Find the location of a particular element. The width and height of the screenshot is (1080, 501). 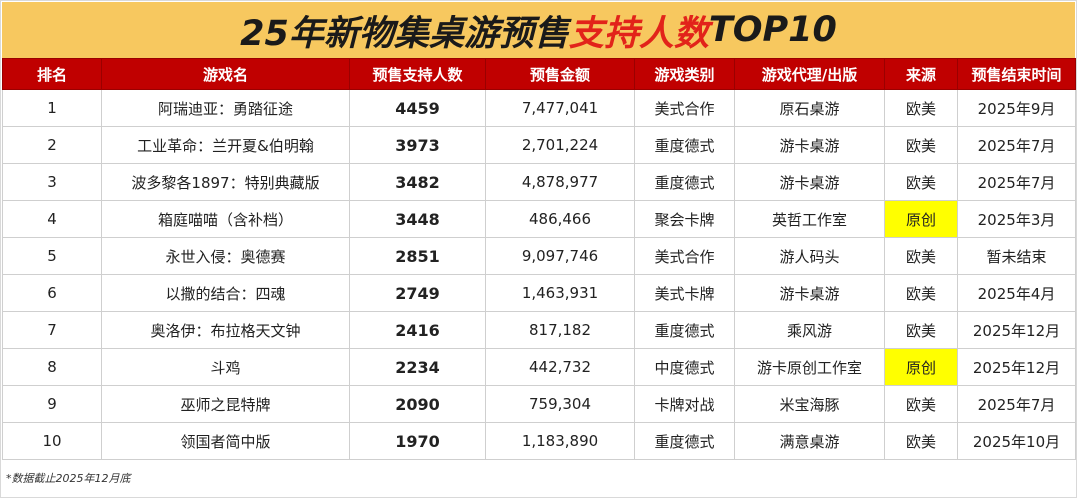

table-row: 8 斗鸡 2234 442,732 中度德式 游卡原创工作室 原创 2025年12月 is located at coordinates (539, 367).